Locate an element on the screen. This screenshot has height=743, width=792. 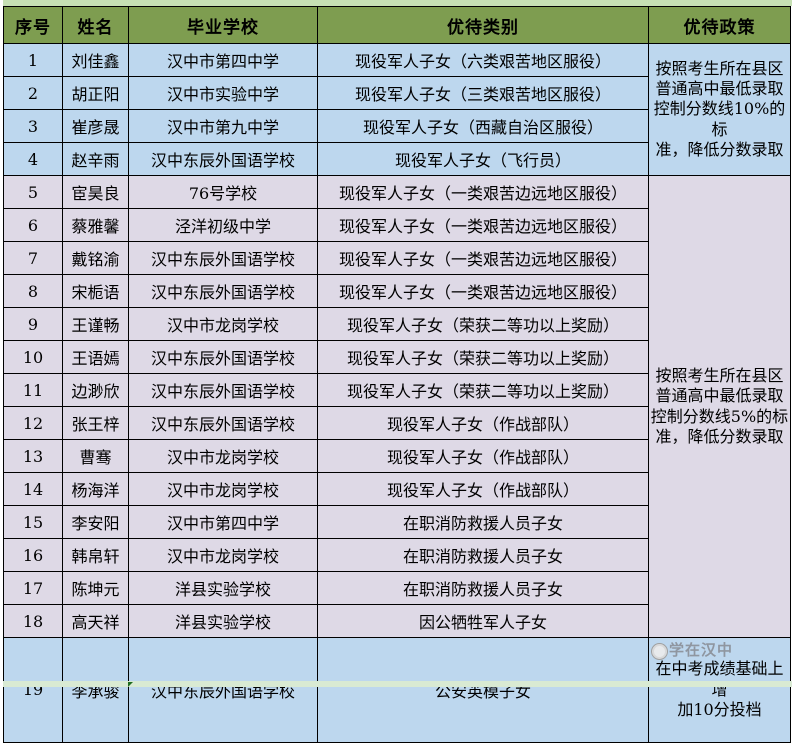
school-cell: 泾洋初级中学 is located at coordinates (223, 225).